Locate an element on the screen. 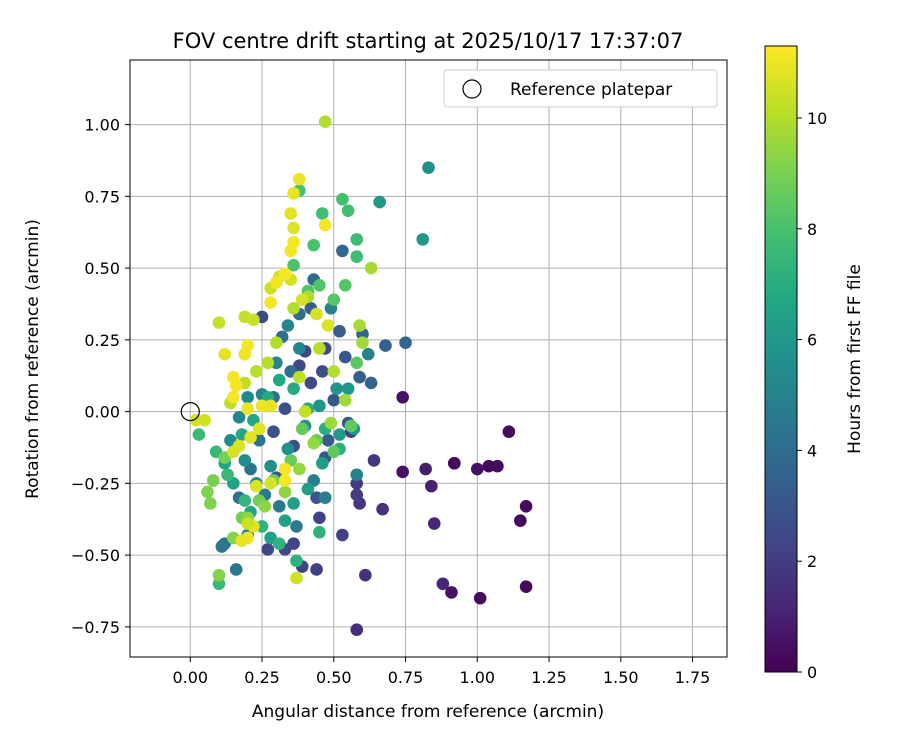 The width and height of the screenshot is (900, 750). x-tick-label: 1.00 is located at coordinates (477, 677).